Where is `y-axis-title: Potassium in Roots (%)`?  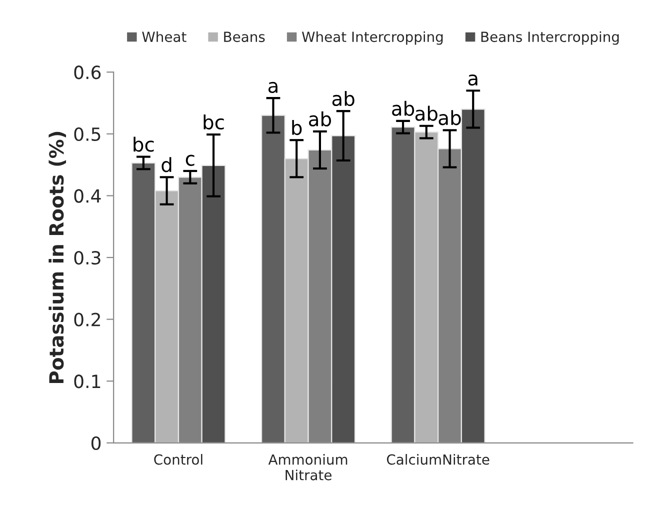
y-axis-title: Potassium in Roots (%) is located at coordinates (57, 257).